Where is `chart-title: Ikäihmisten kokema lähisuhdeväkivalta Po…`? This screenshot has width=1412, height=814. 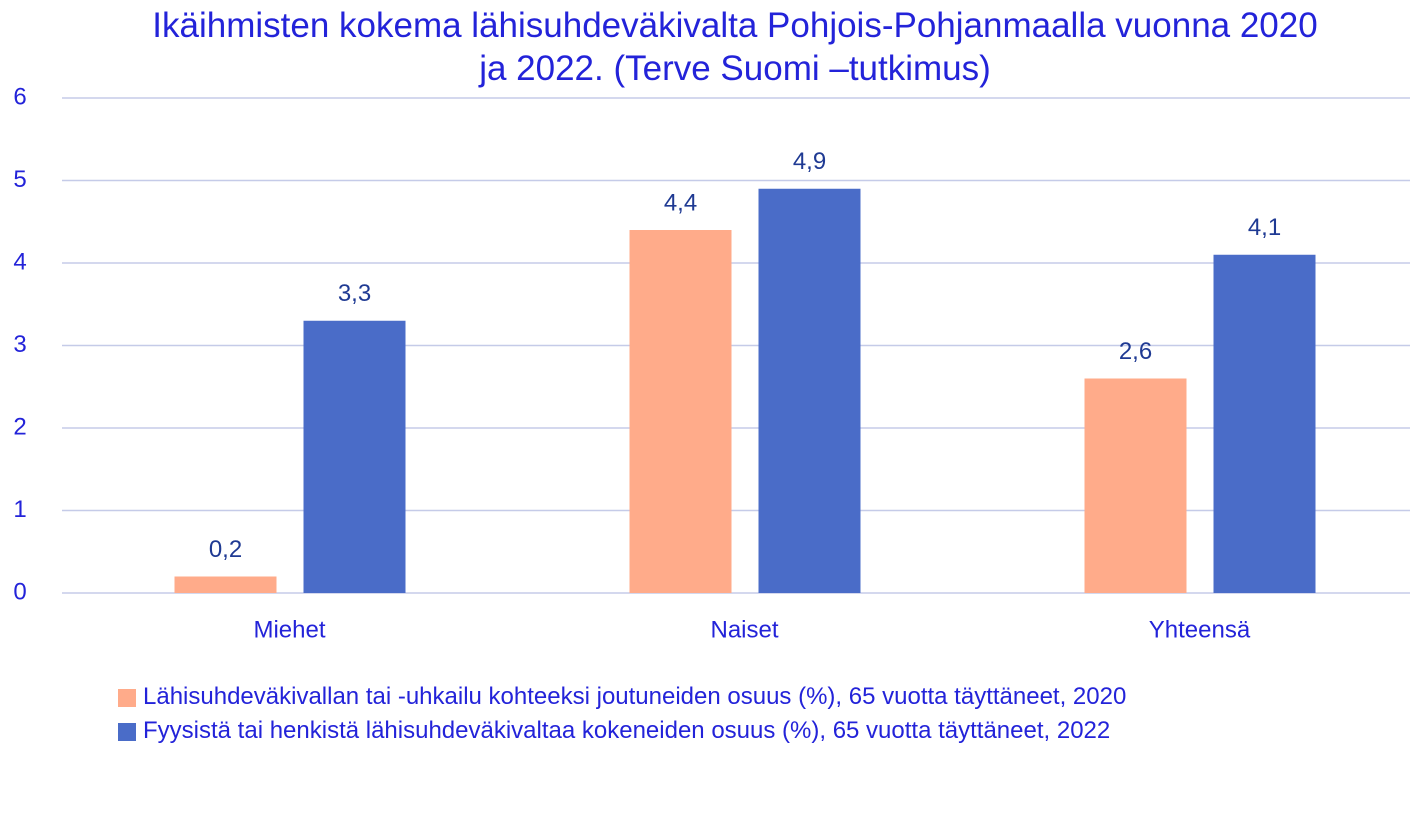
chart-title: Ikäihmisten kokema lähisuhdeväkivalta Po… is located at coordinates (735, 47).